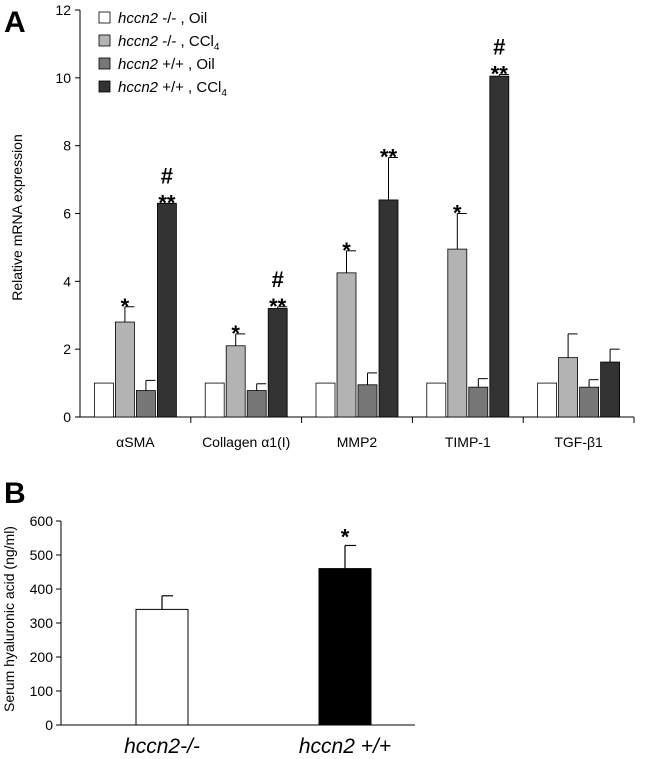 Image resolution: width=667 pixels, height=759 pixels. What do you see at coordinates (135, 442) in the screenshot?
I see `x-tick-label: αSMA` at bounding box center [135, 442].